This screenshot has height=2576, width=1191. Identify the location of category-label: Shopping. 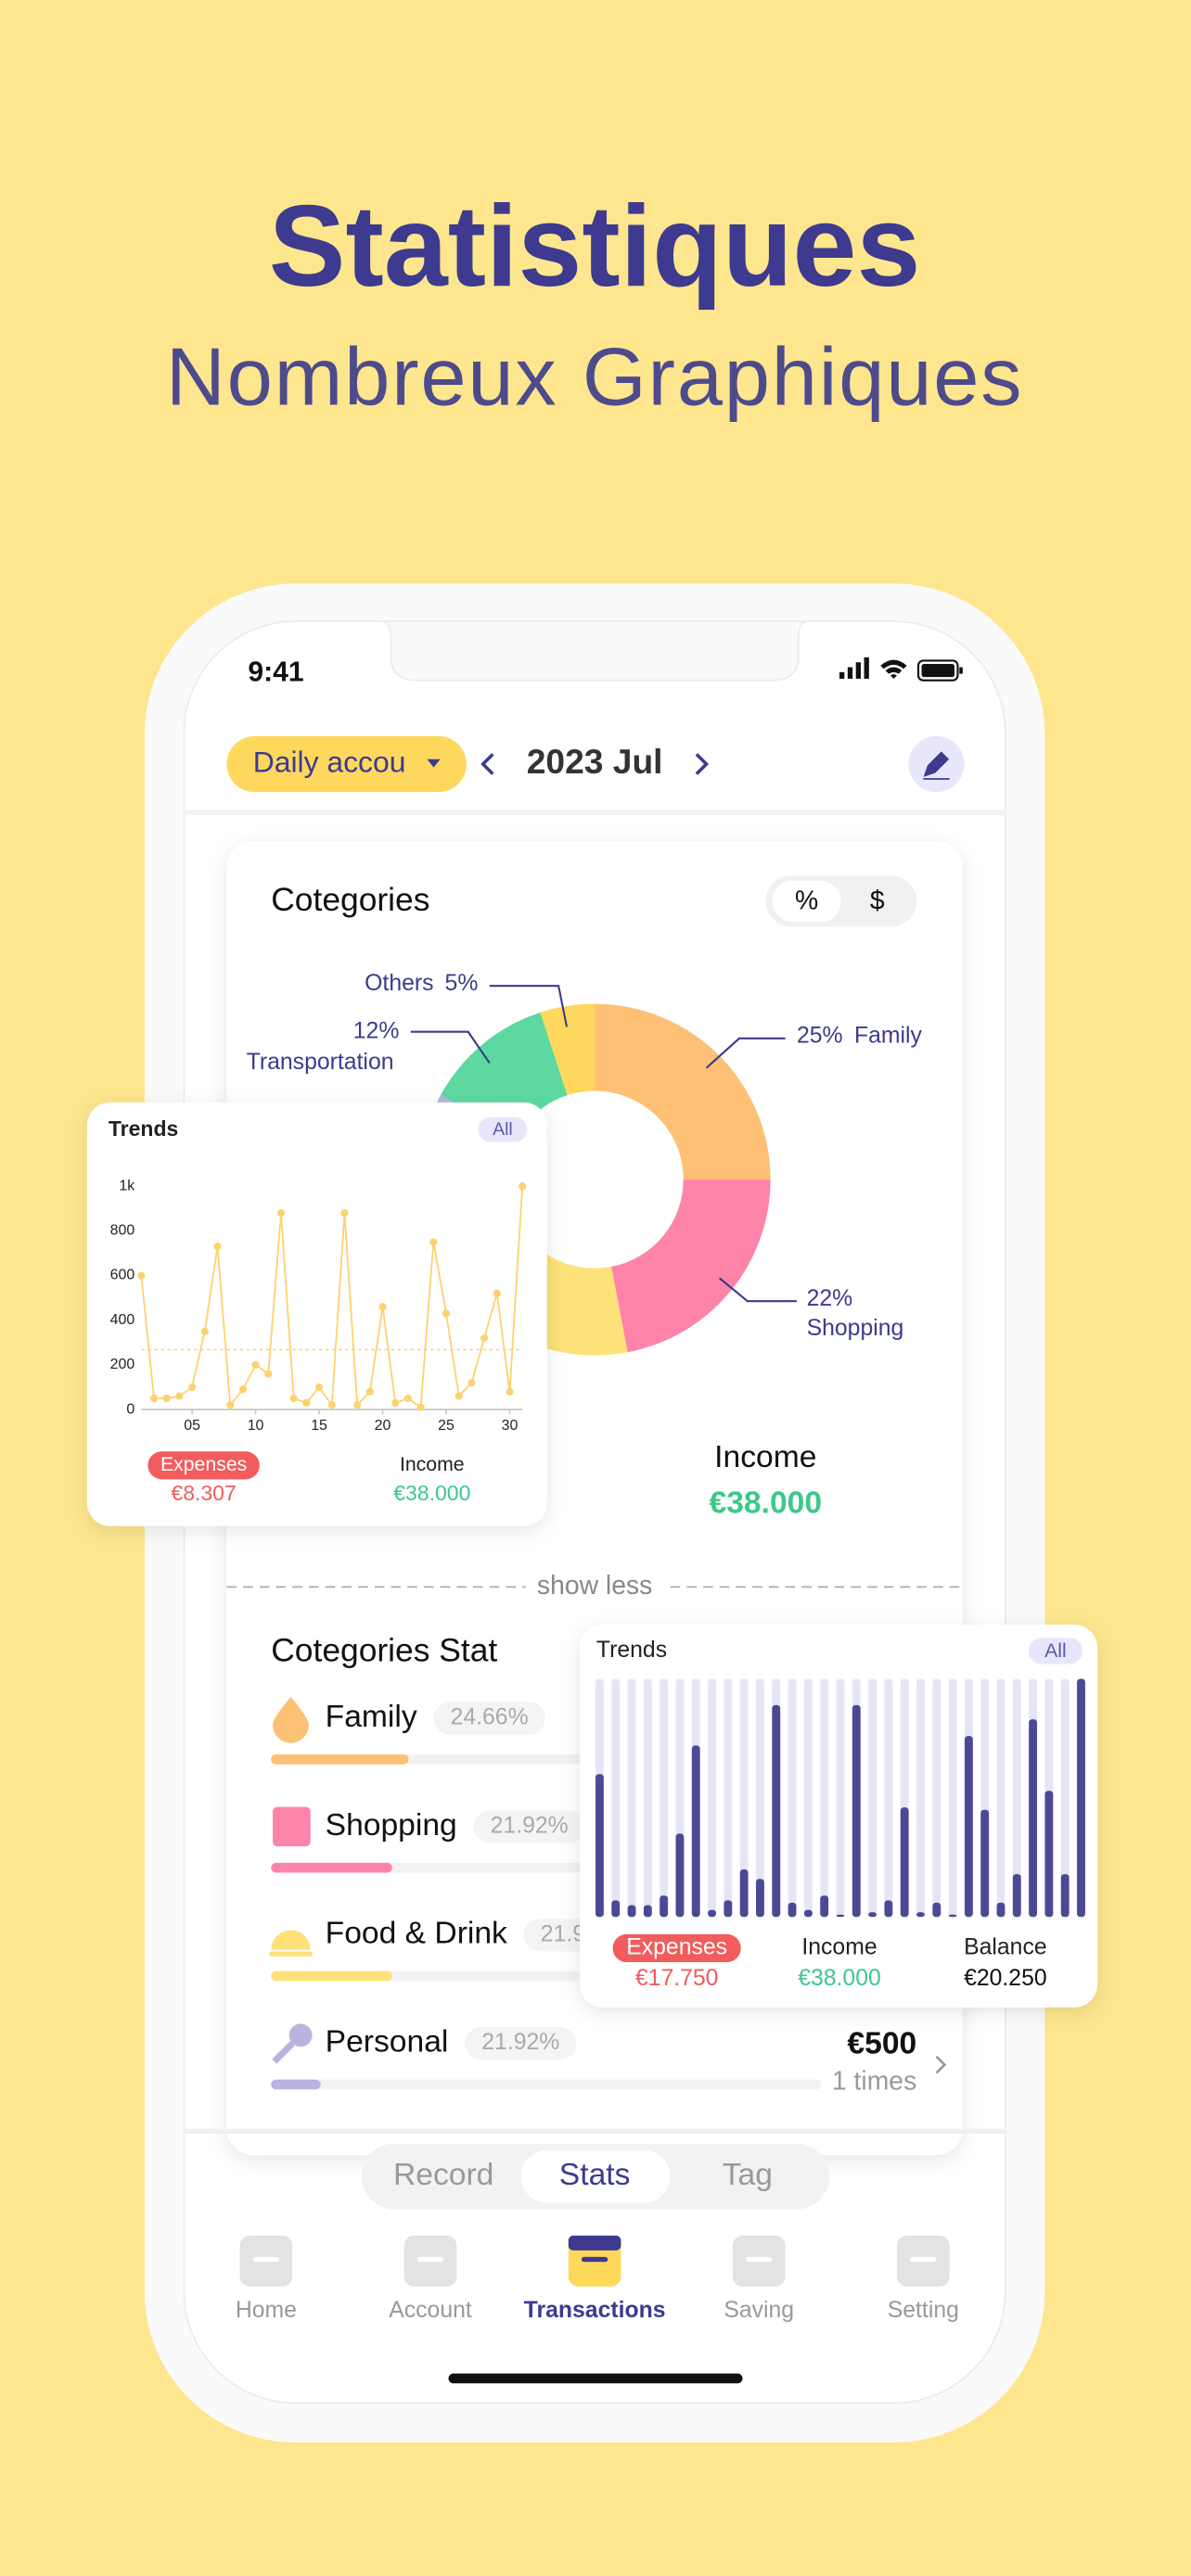
(855, 1328).